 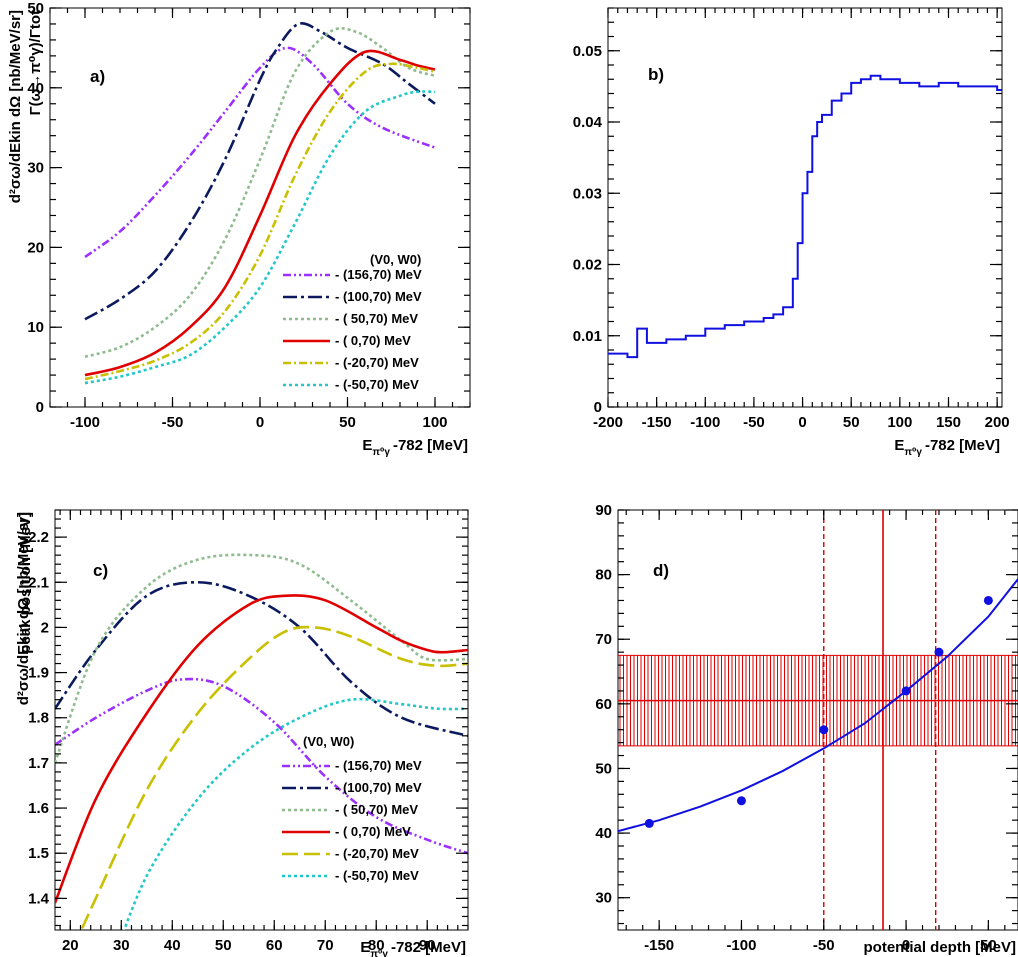 What do you see at coordinates (948, 422) in the screenshot?
I see `x-tick-label: 150` at bounding box center [948, 422].